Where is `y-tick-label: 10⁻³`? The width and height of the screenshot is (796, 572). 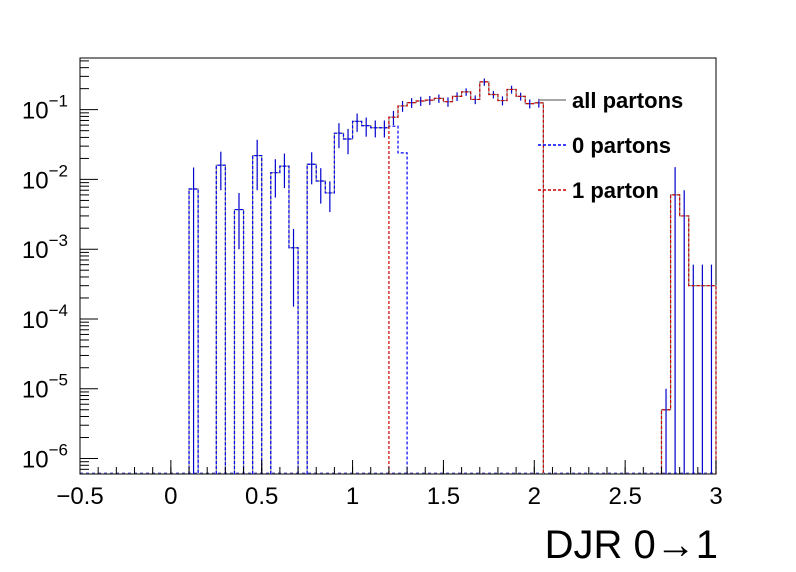
y-tick-label: 10⁻³ is located at coordinates (45, 247).